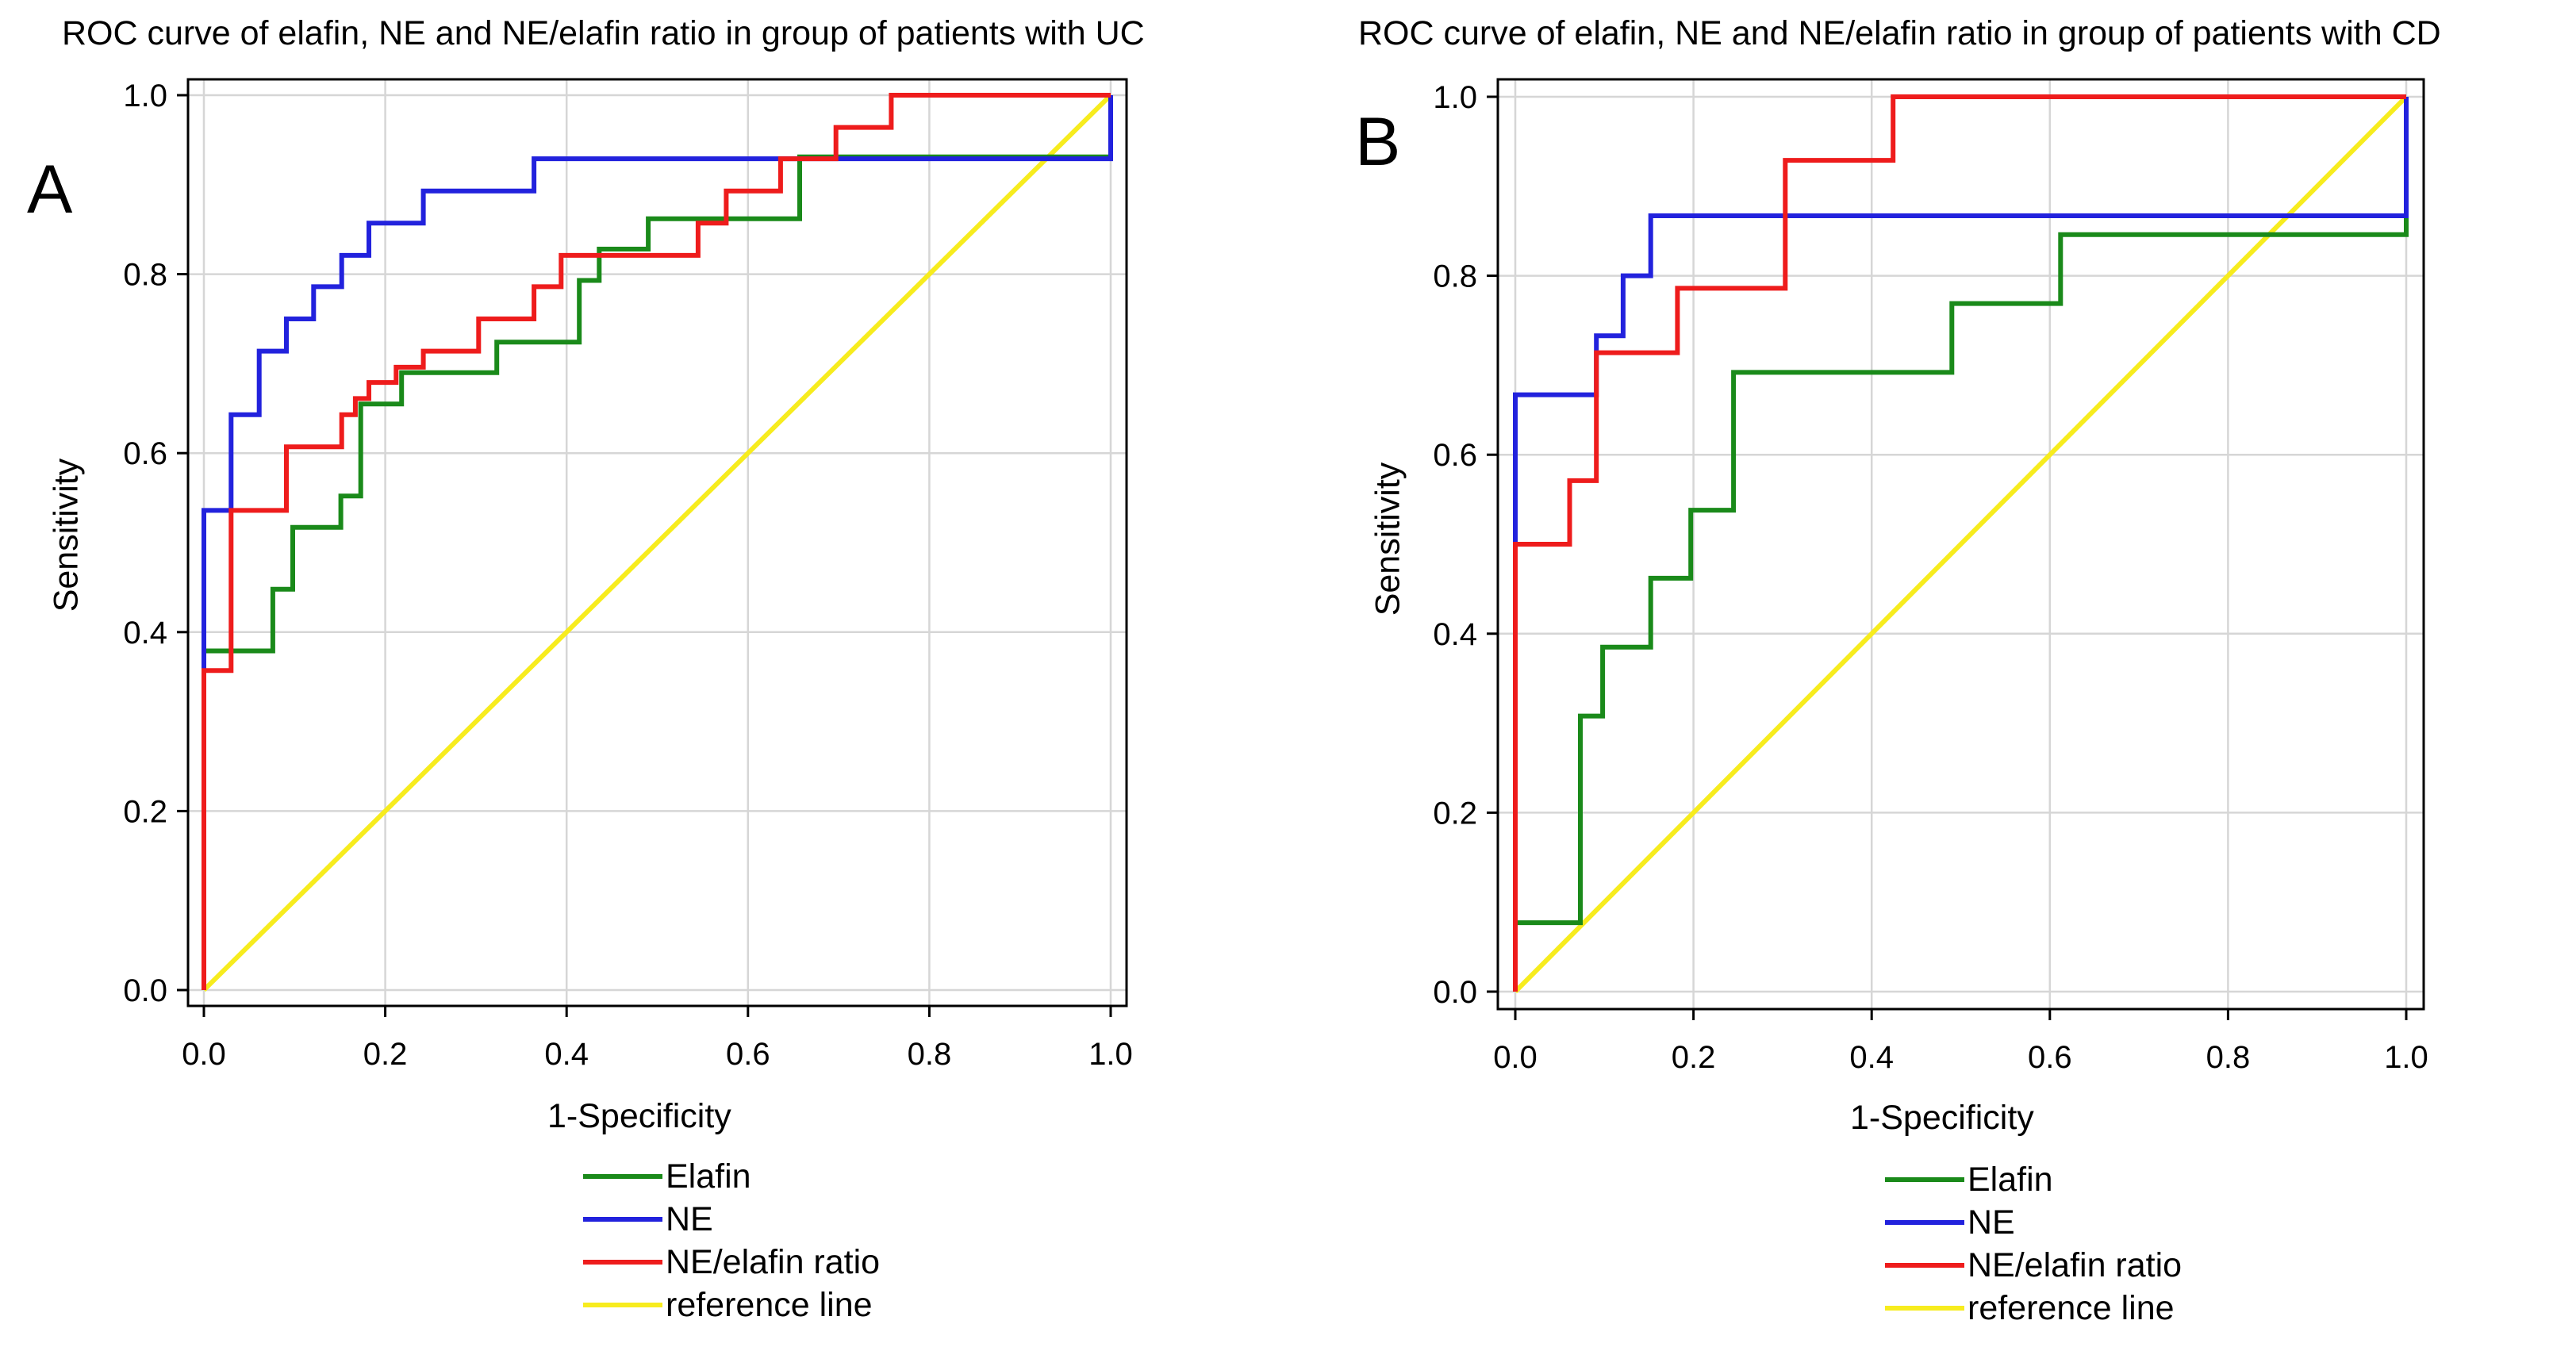  I want to click on panel-label: B, so click(1378, 142).